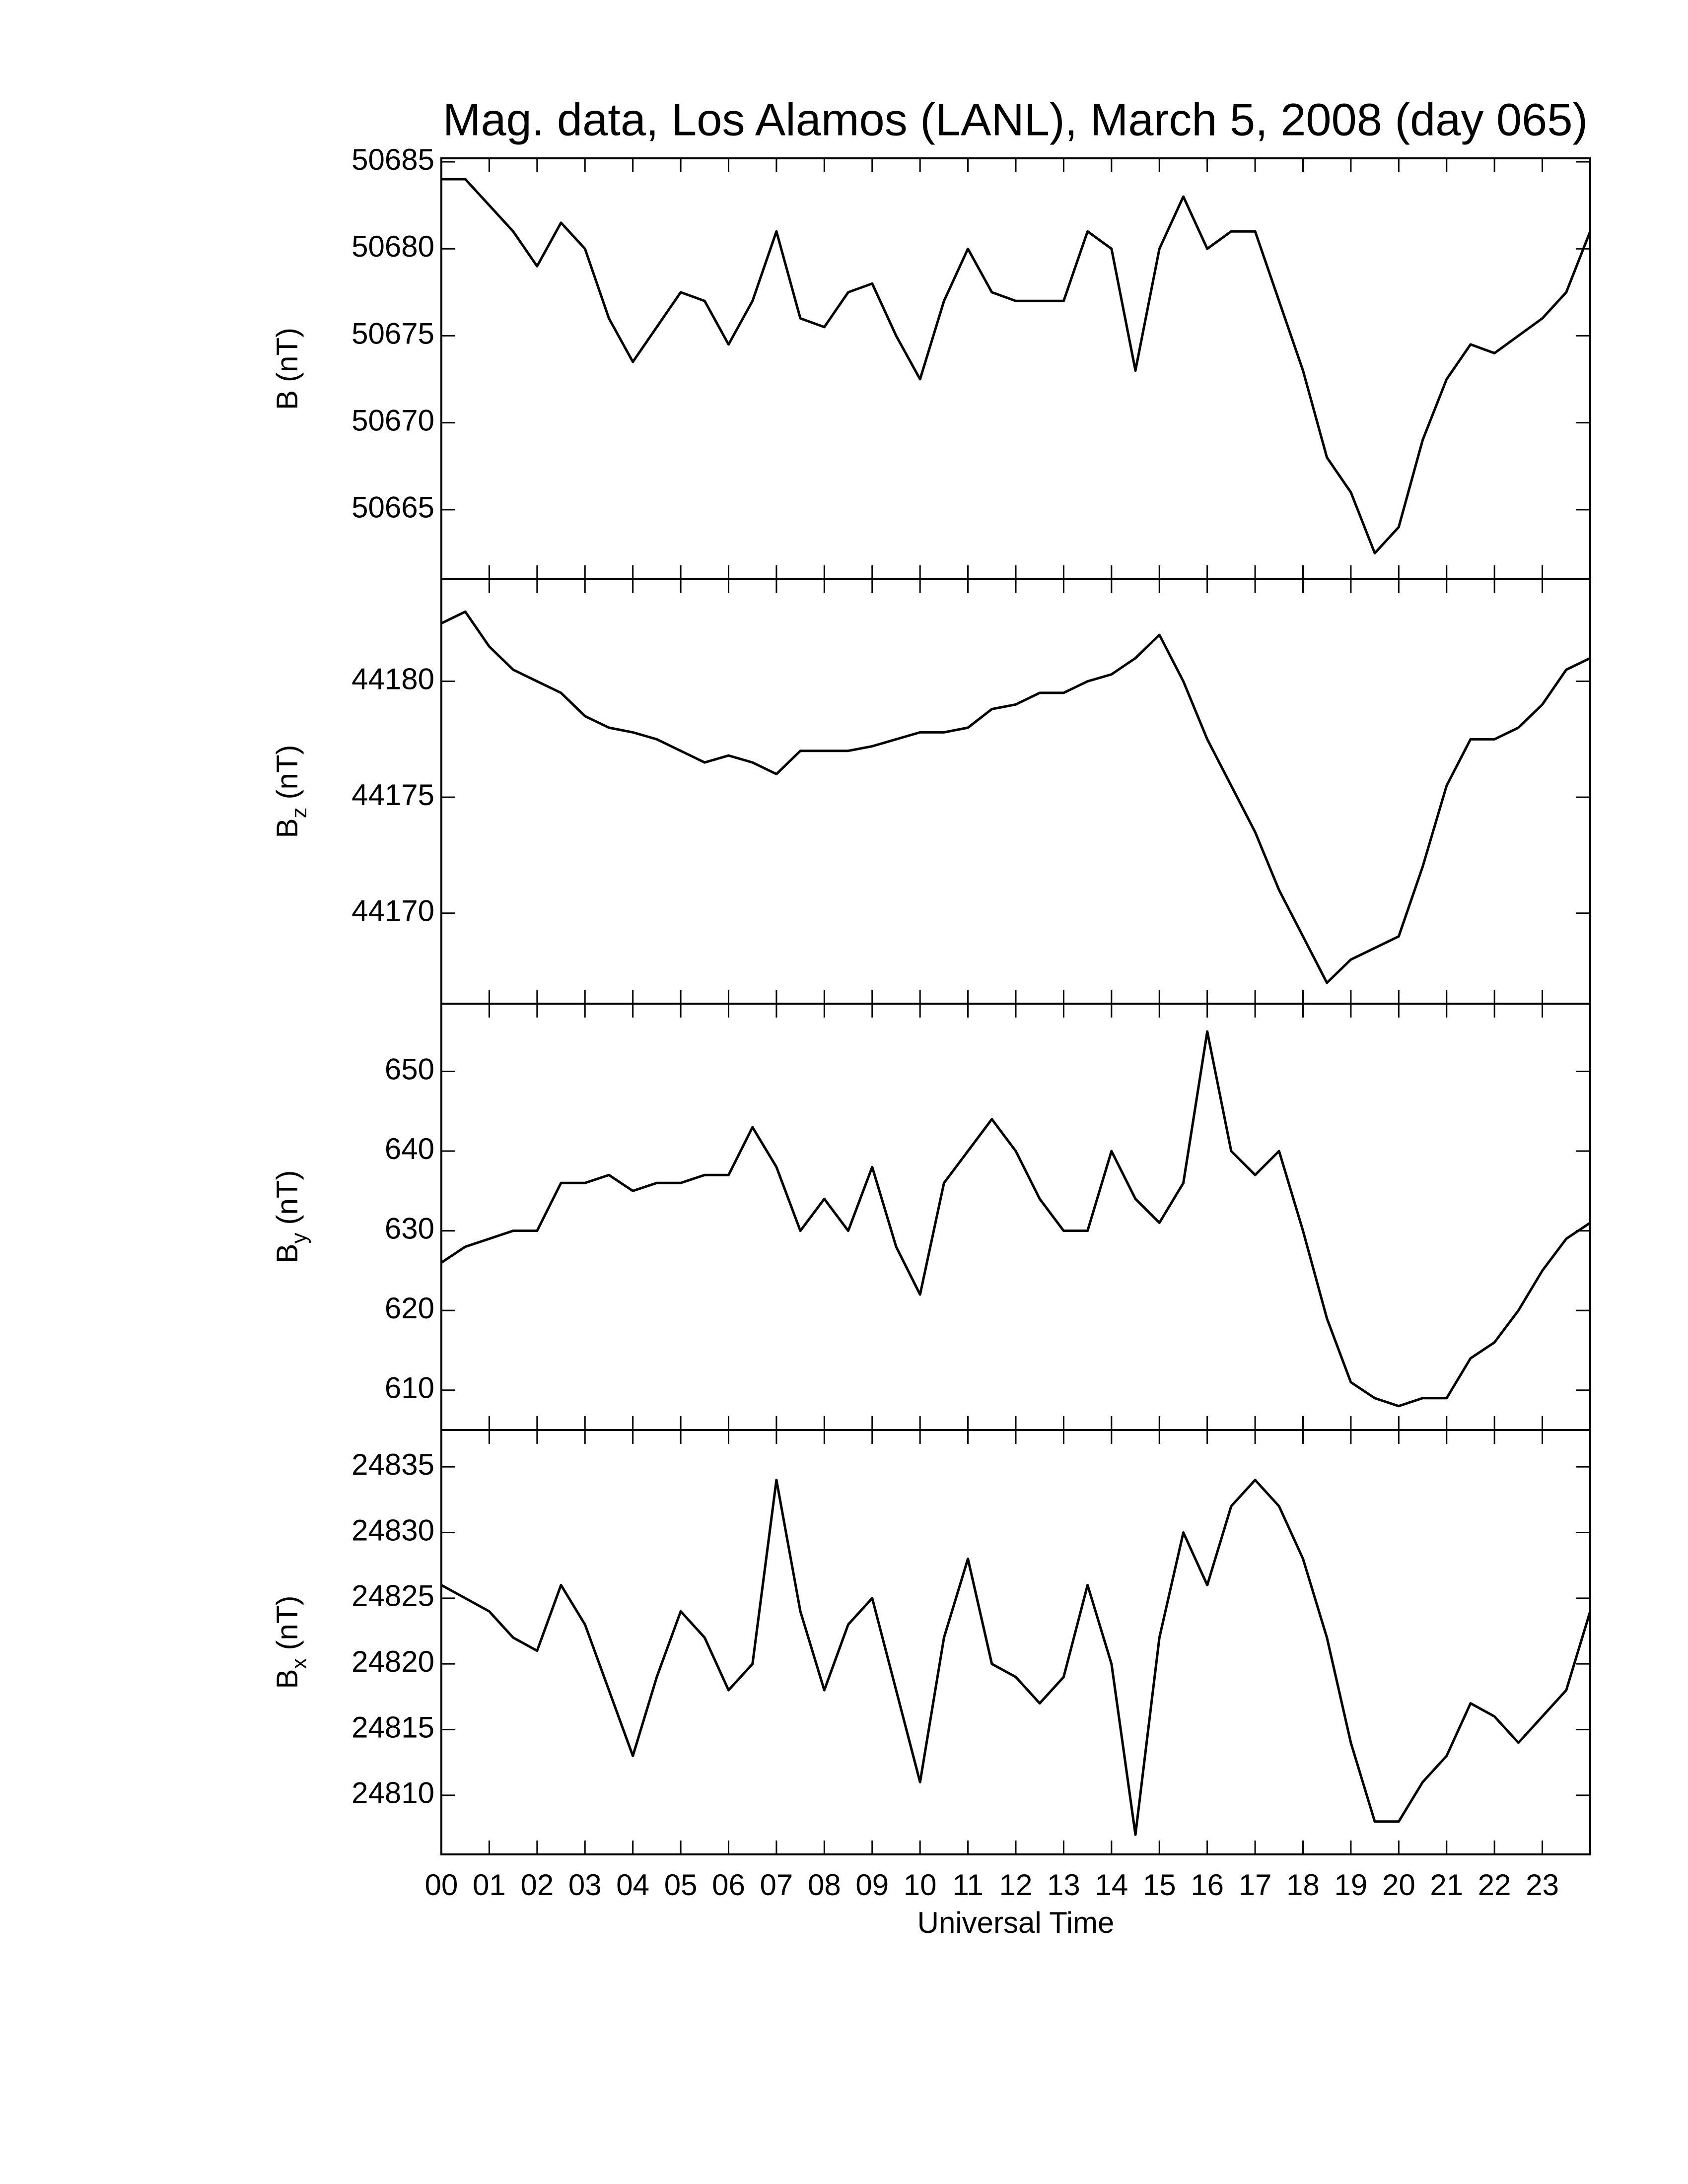 This screenshot has width=1688, height=2184. Describe the element at coordinates (1542, 1885) in the screenshot. I see `x-tick-label: 23` at that location.